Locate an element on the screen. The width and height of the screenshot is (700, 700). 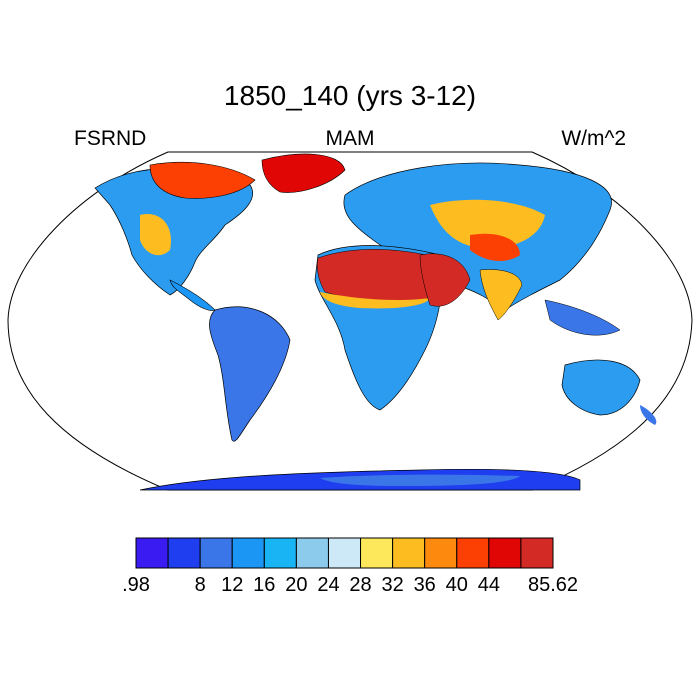
arabia is located at coordinates (445, 280).